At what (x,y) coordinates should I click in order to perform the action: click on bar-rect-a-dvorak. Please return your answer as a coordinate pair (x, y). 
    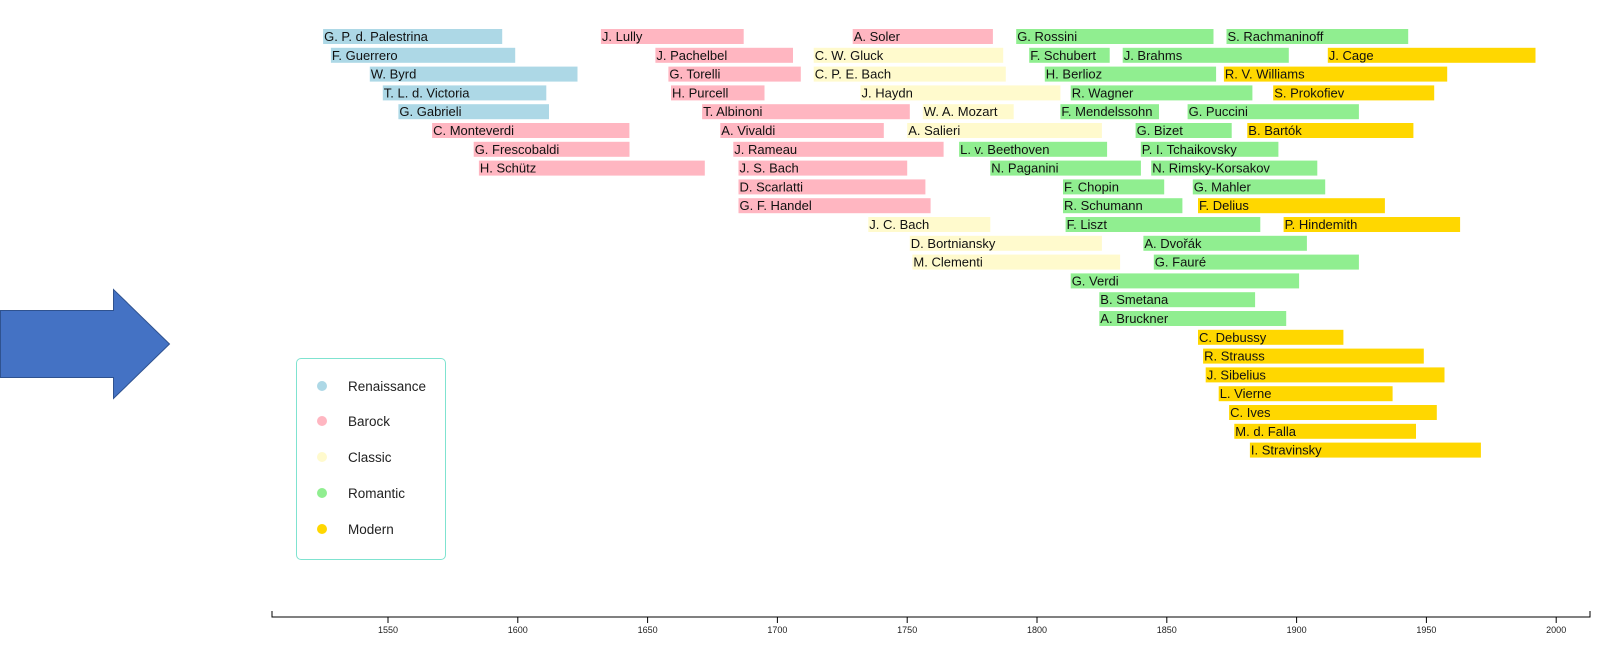
    Looking at the image, I should click on (1225, 243).